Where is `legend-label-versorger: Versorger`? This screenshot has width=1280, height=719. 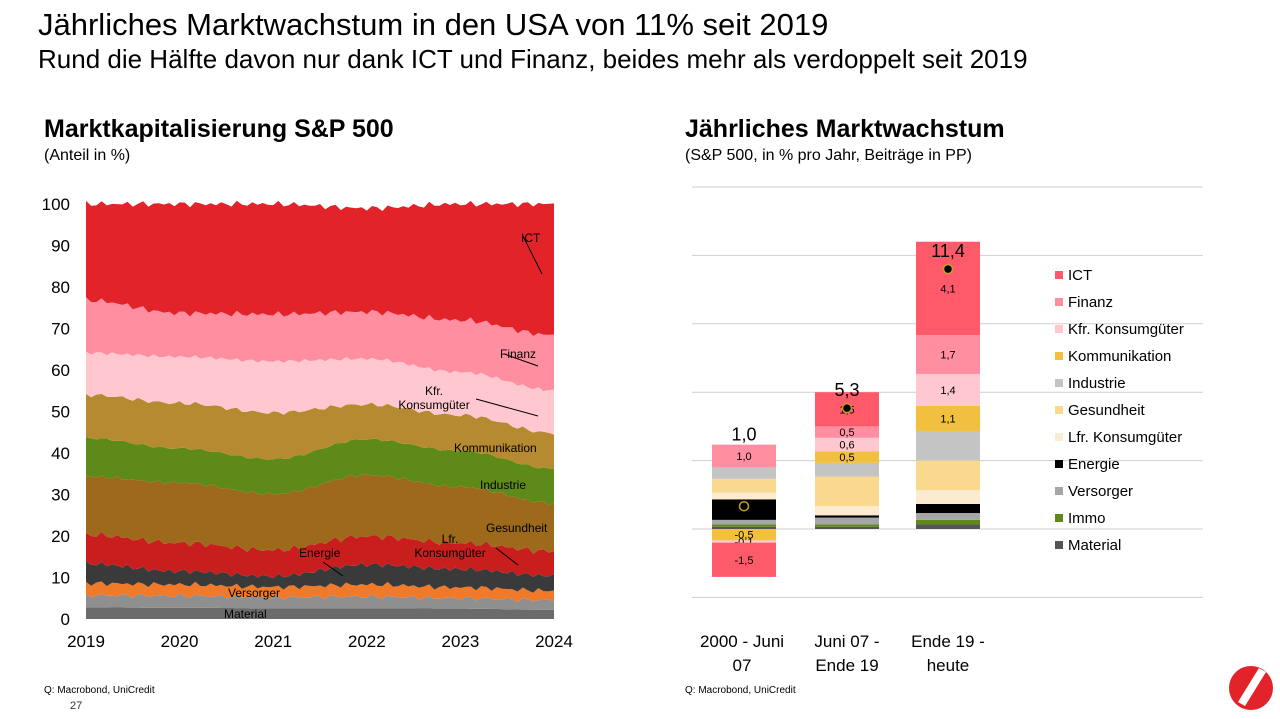 legend-label-versorger: Versorger is located at coordinates (1100, 491).